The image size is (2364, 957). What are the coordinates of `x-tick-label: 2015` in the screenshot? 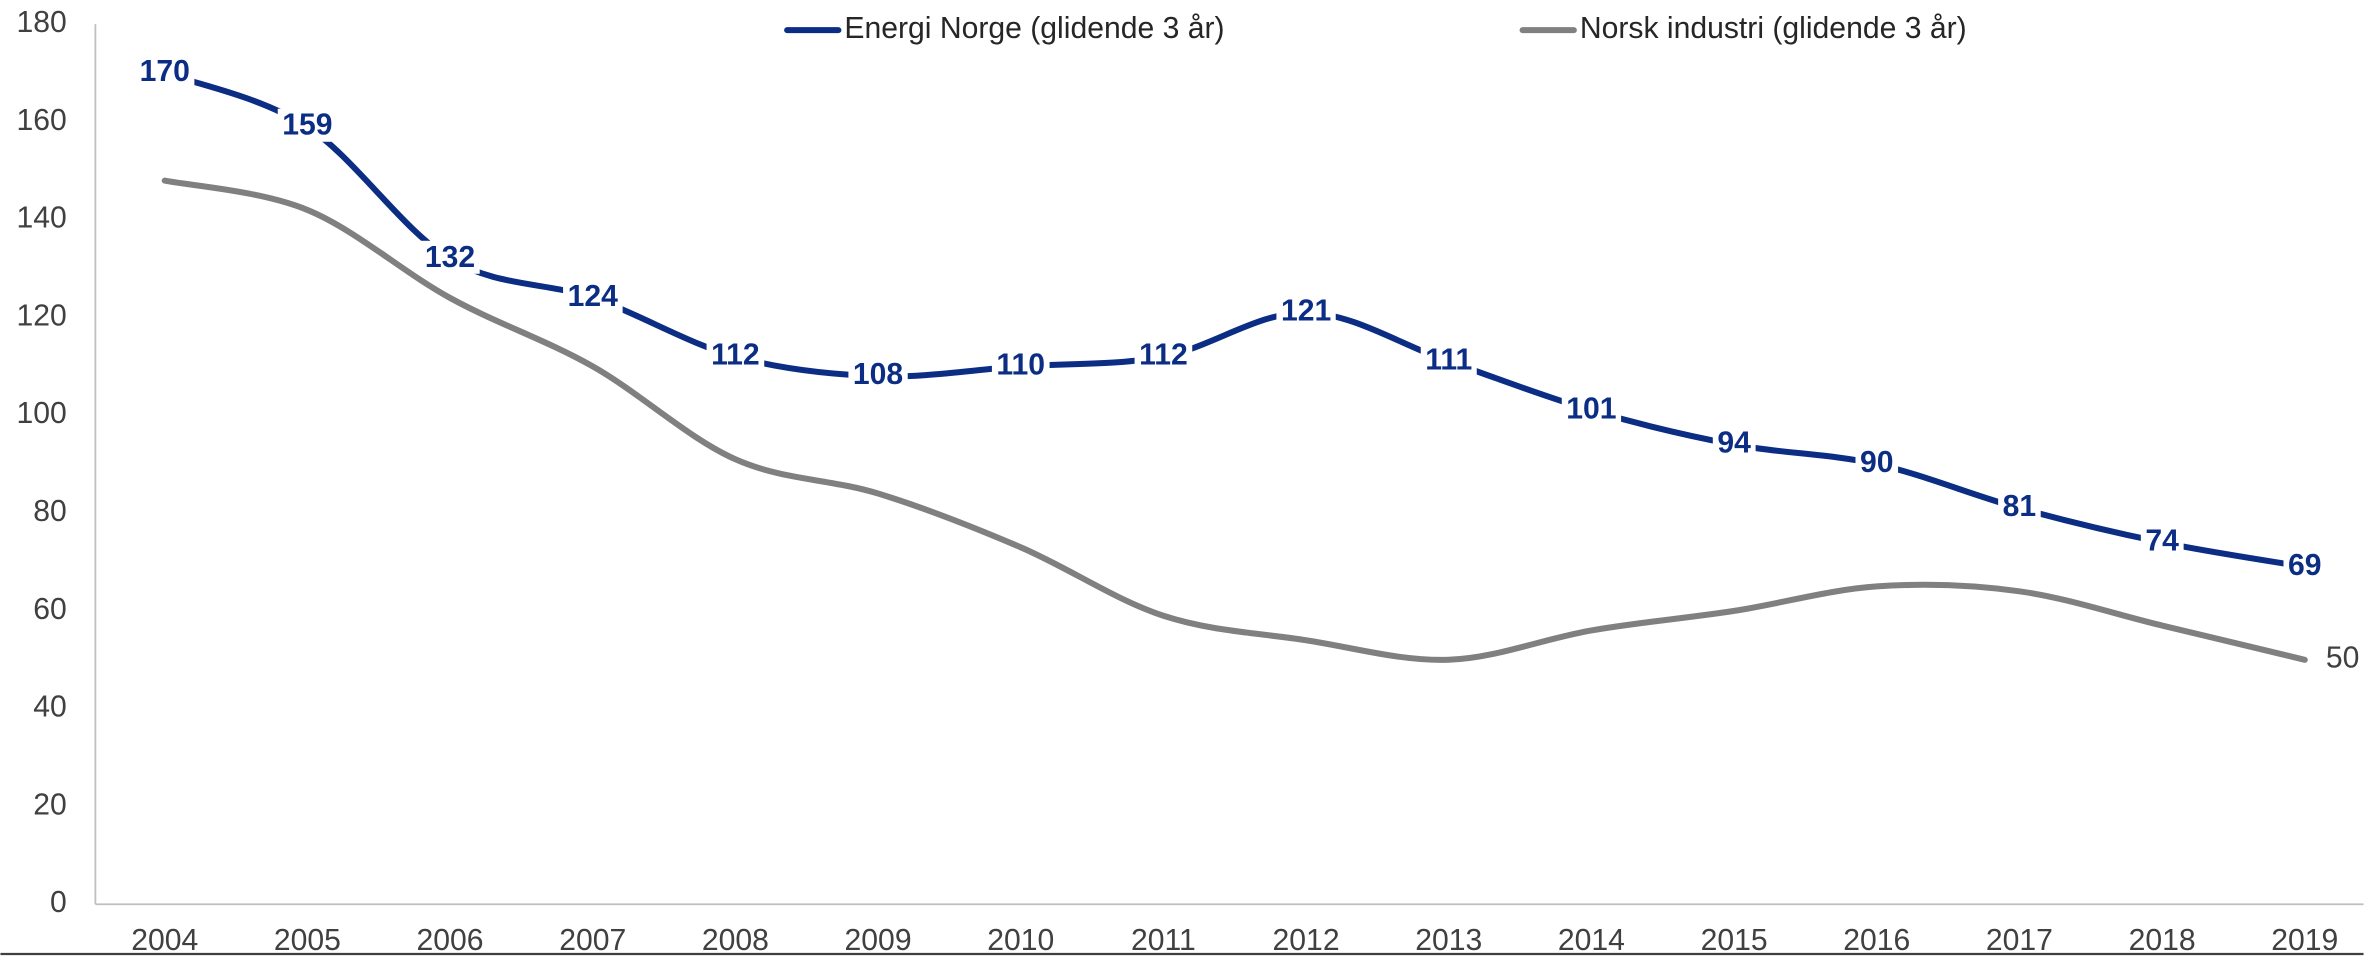 It's located at (1734, 940).